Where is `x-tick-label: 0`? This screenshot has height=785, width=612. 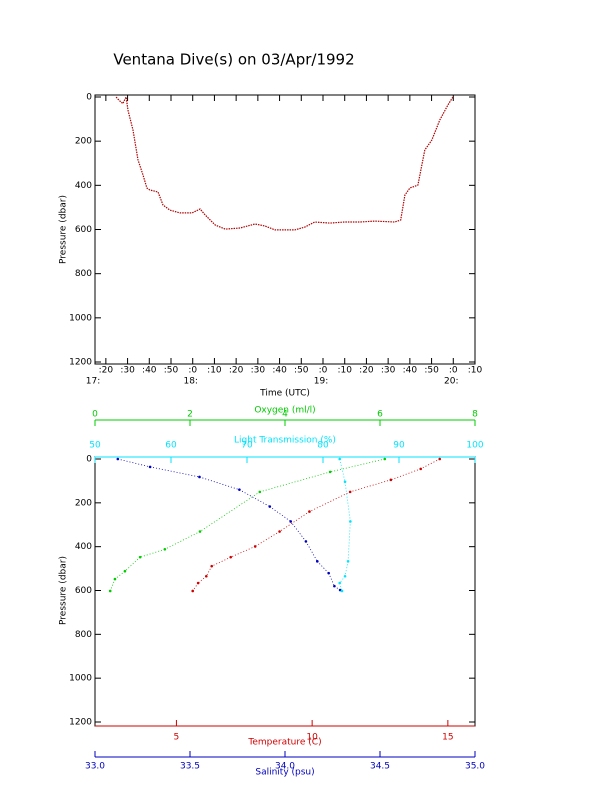 x-tick-label: 0 is located at coordinates (95, 415).